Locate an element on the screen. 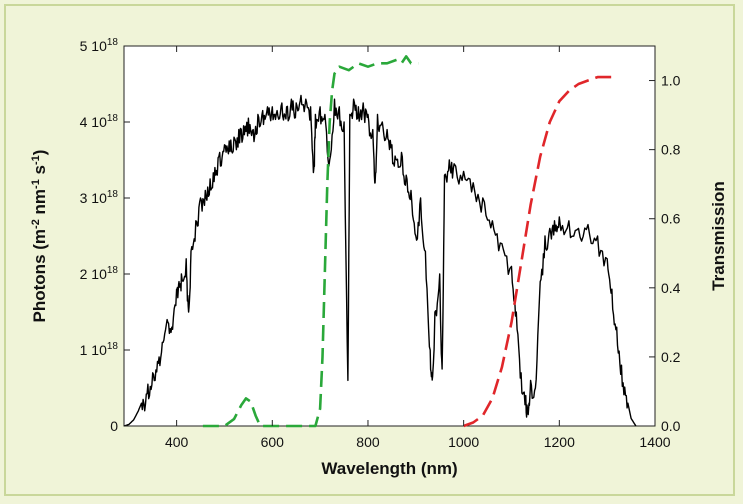 This screenshot has width=743, height=504. y-axis-right-title: Transmission is located at coordinates (718, 236).